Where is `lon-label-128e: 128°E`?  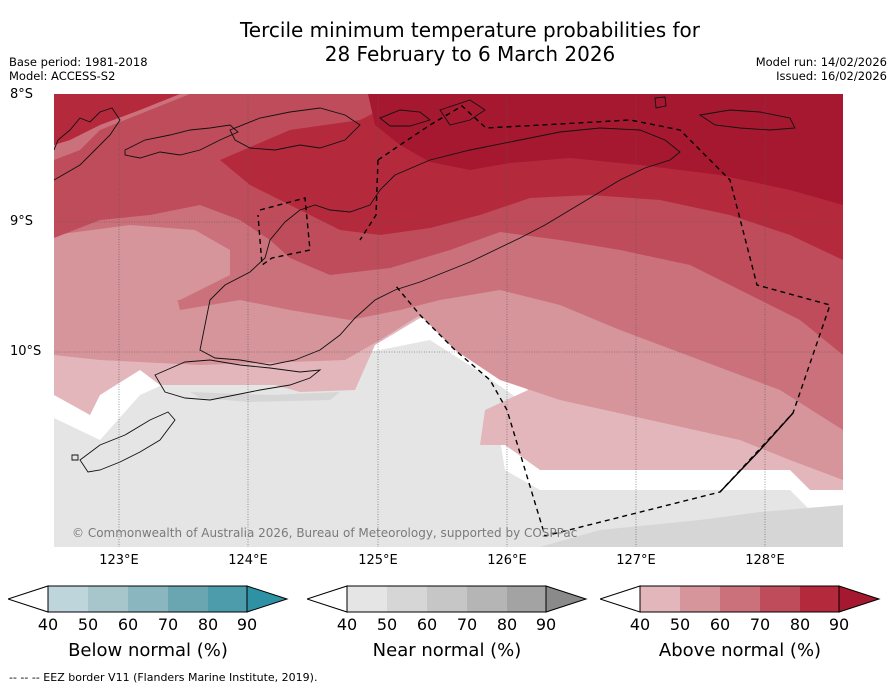 lon-label-128e: 128°E is located at coordinates (765, 560).